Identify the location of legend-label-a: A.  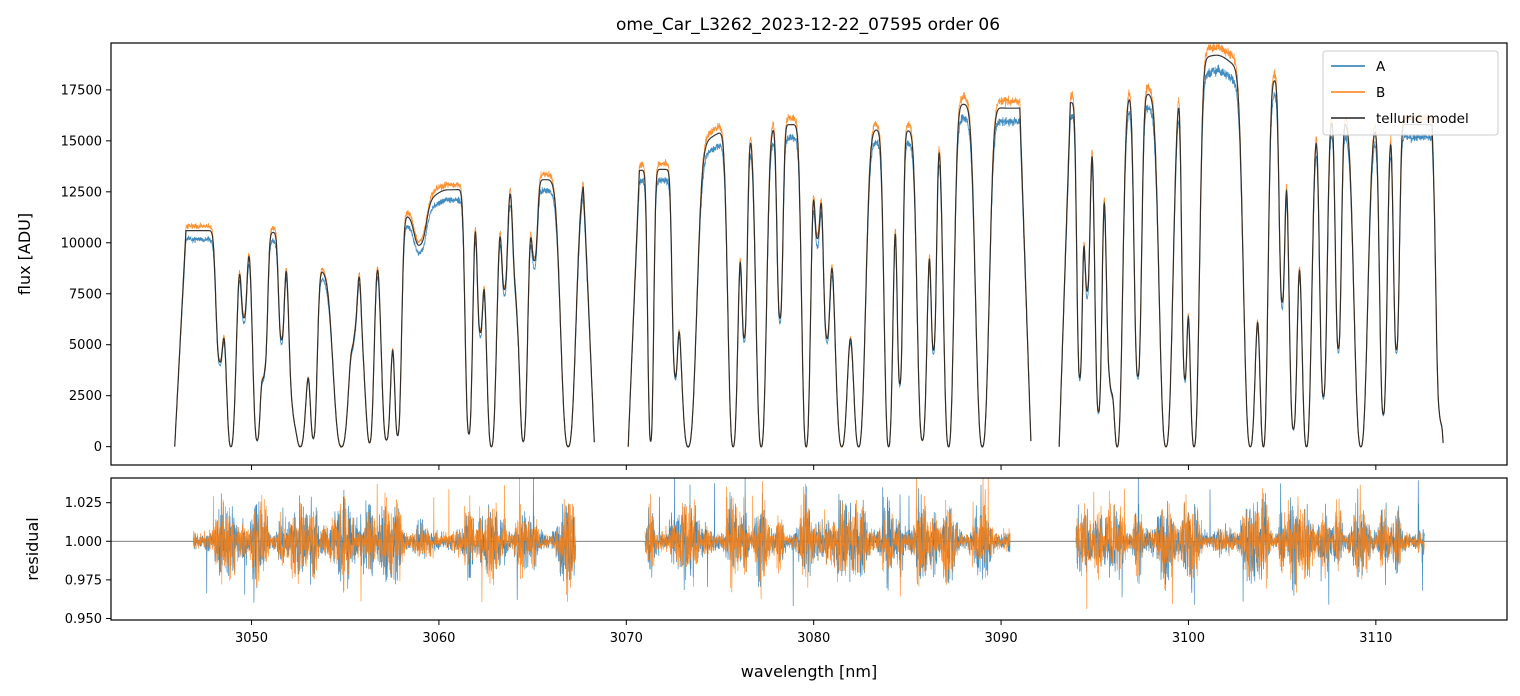
(1381, 67).